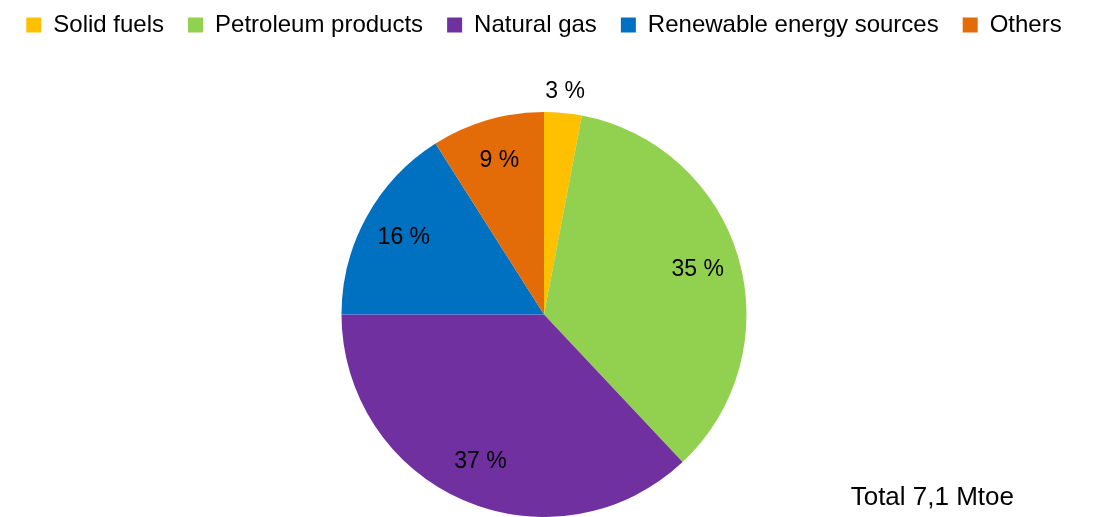 The width and height of the screenshot is (1094, 517). What do you see at coordinates (697, 268) in the screenshot?
I see `data-label: 35 %` at bounding box center [697, 268].